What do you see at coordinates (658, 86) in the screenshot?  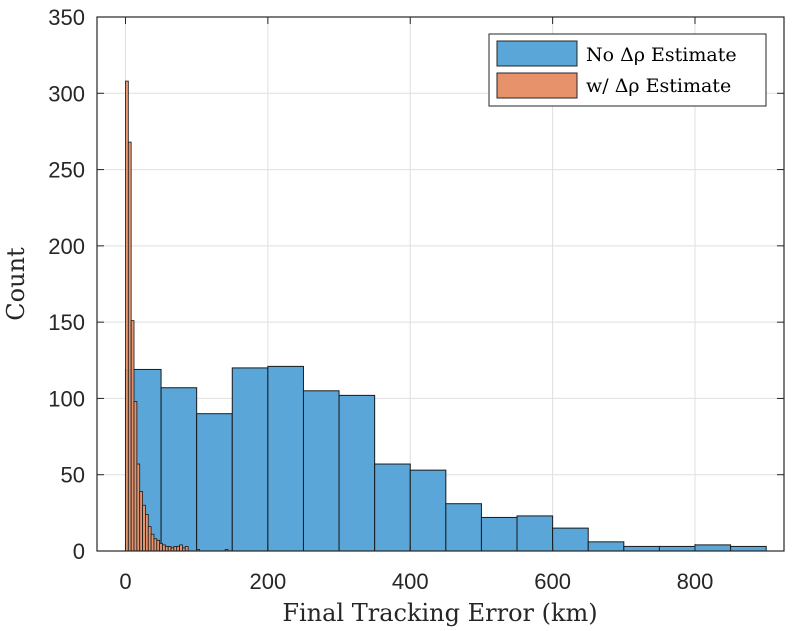 I see `legend-label-with-estimate: w/ Δρ Estimate` at bounding box center [658, 86].